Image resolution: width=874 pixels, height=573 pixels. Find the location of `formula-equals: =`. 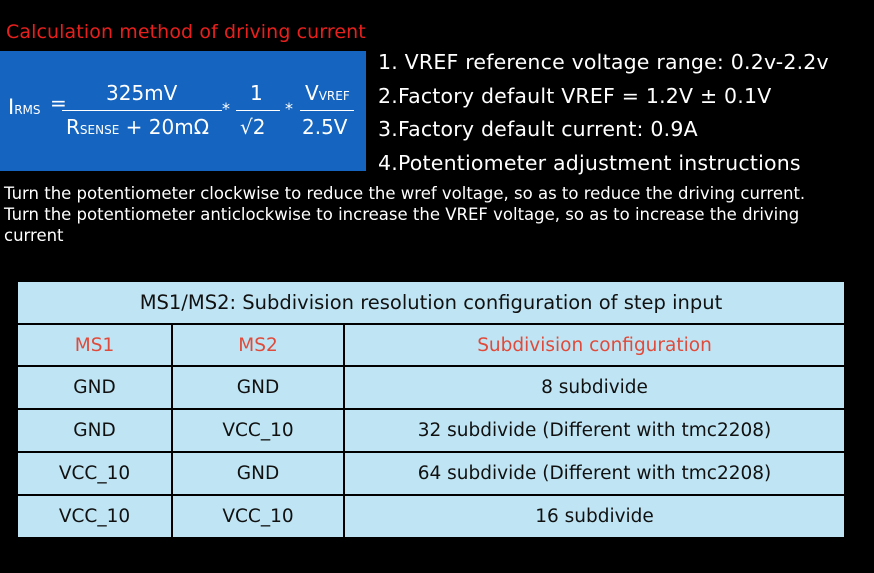

formula-equals: = is located at coordinates (58, 103).